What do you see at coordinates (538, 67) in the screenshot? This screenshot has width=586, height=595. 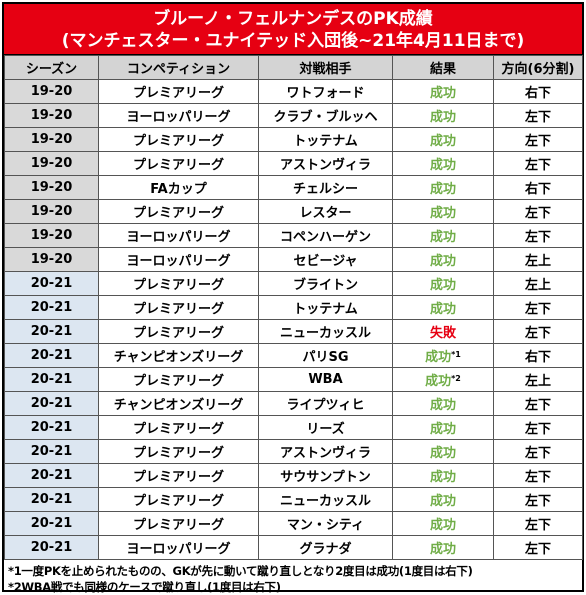 I see `header-direction: 方向(6分割)` at bounding box center [538, 67].